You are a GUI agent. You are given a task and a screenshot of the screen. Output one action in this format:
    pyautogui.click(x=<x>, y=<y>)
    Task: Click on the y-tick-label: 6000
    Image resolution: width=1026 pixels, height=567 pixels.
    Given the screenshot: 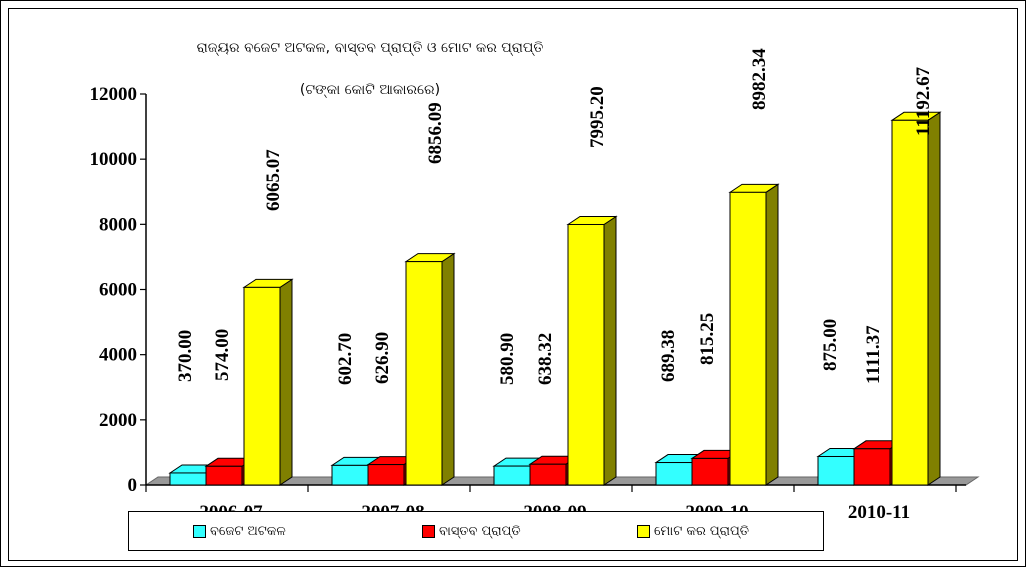 What is the action you would take?
    pyautogui.click(x=118, y=290)
    